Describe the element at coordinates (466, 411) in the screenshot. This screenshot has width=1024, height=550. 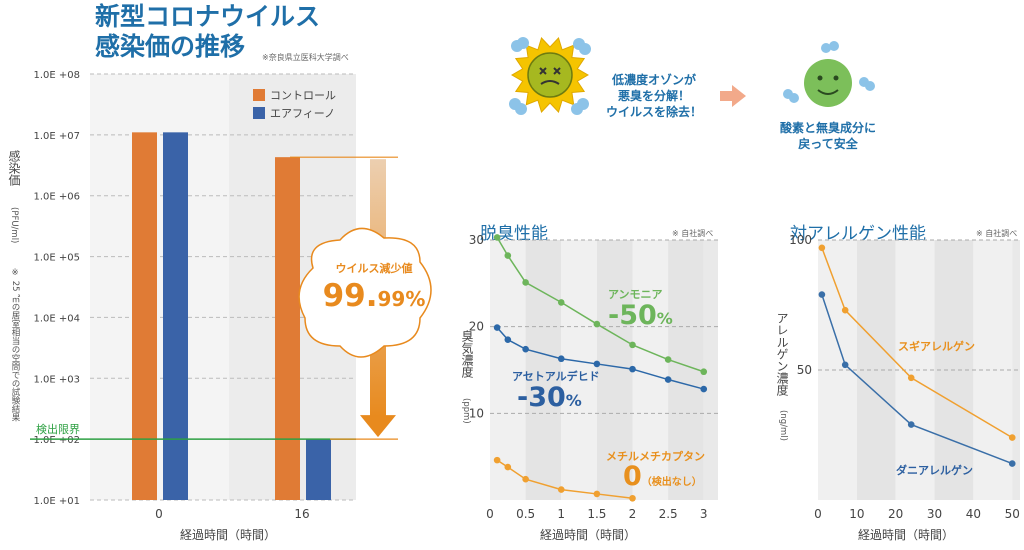
I see `odor-y-unit: (ppm)` at that location.